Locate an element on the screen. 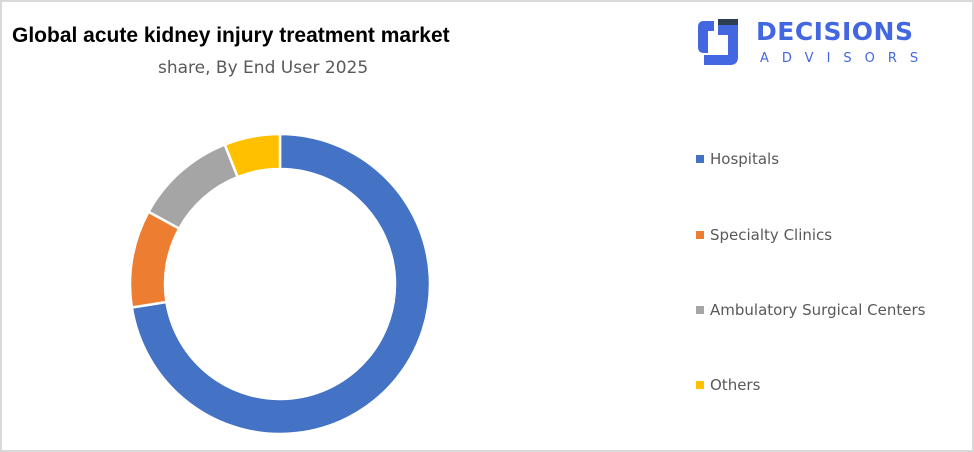 The width and height of the screenshot is (974, 452). donut-slice-ambulatory-surgical-centers is located at coordinates (193, 186).